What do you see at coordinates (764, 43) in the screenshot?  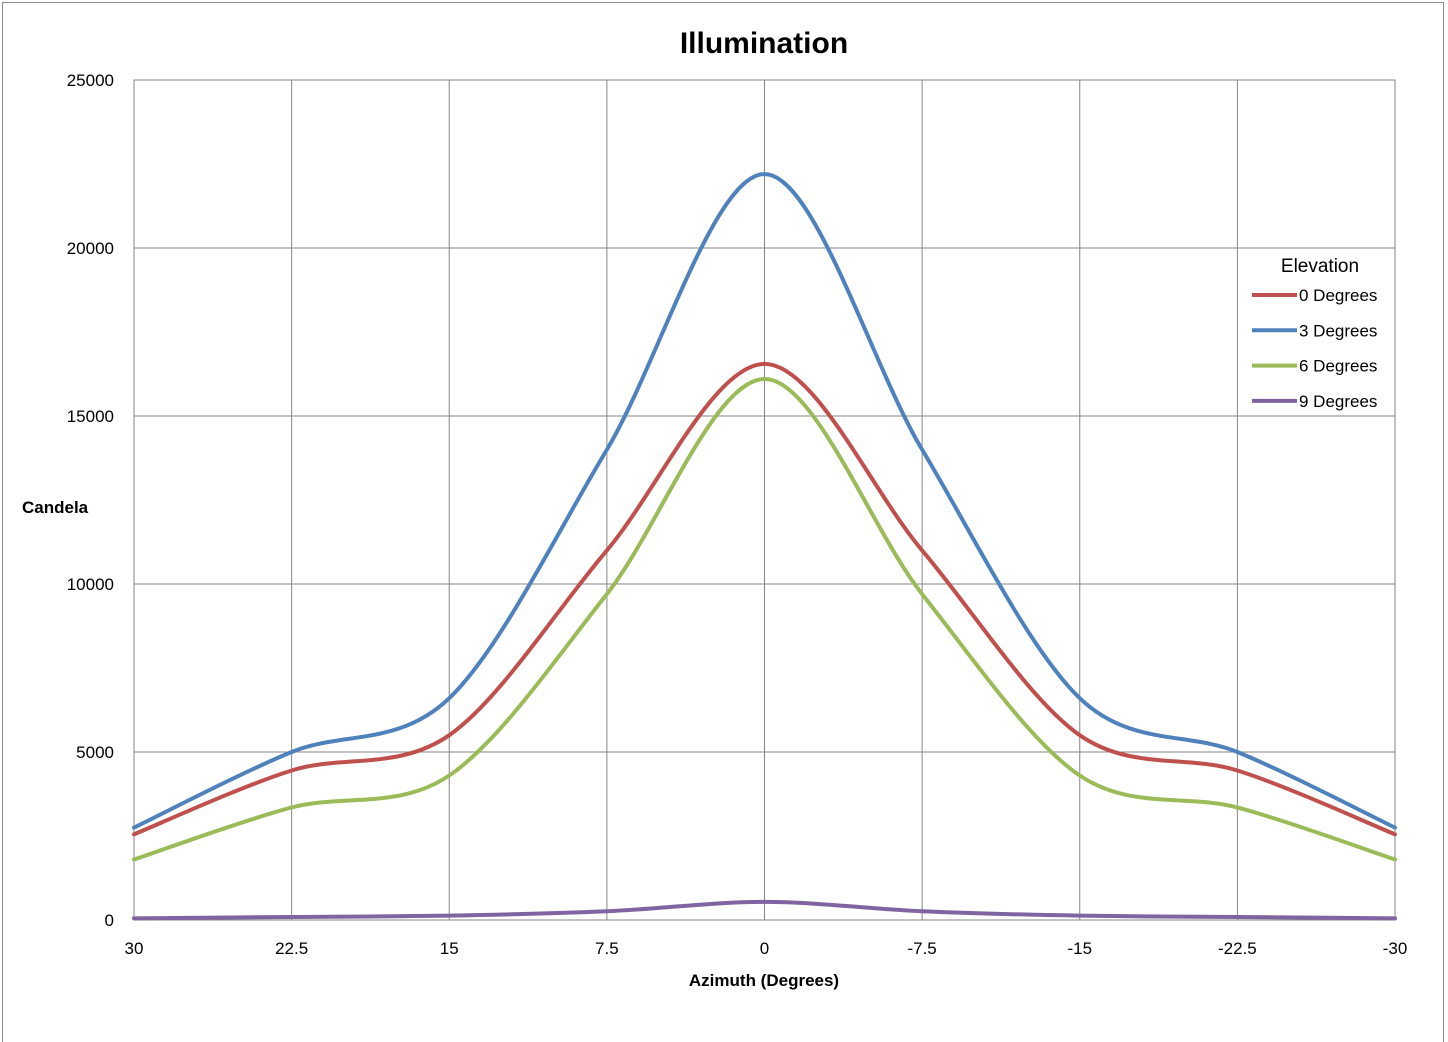 I see `chart-title: Illumination` at bounding box center [764, 43].